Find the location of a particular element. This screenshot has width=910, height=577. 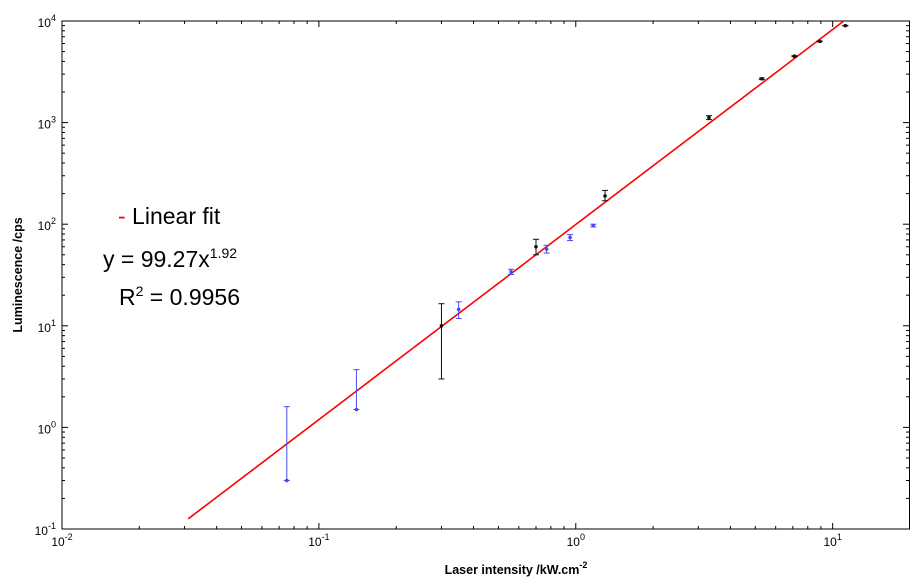

y-tick-label: 10⁴ is located at coordinates (47, 21).